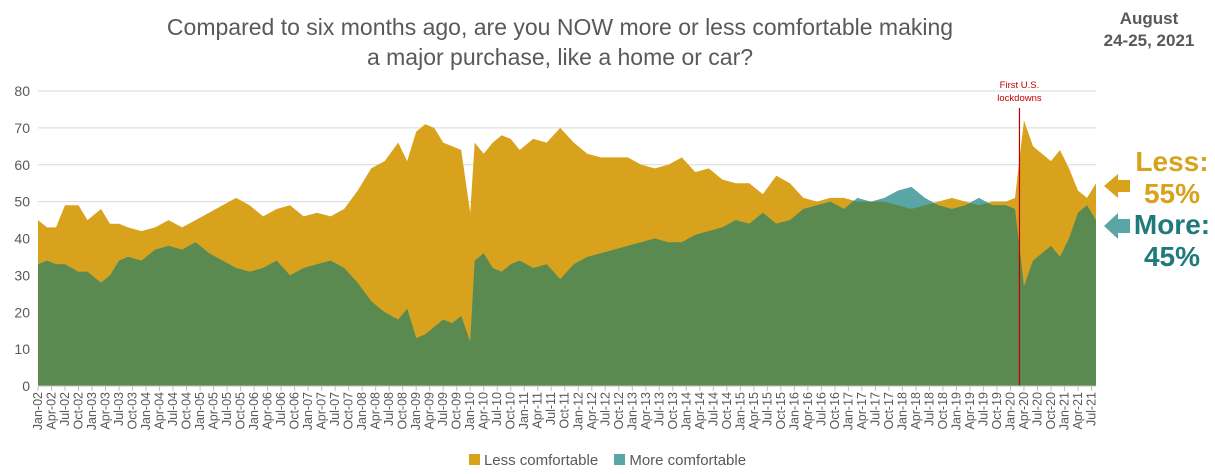  I want to click on x-tick-Jul-19: Jul-19, so click(983, 409).